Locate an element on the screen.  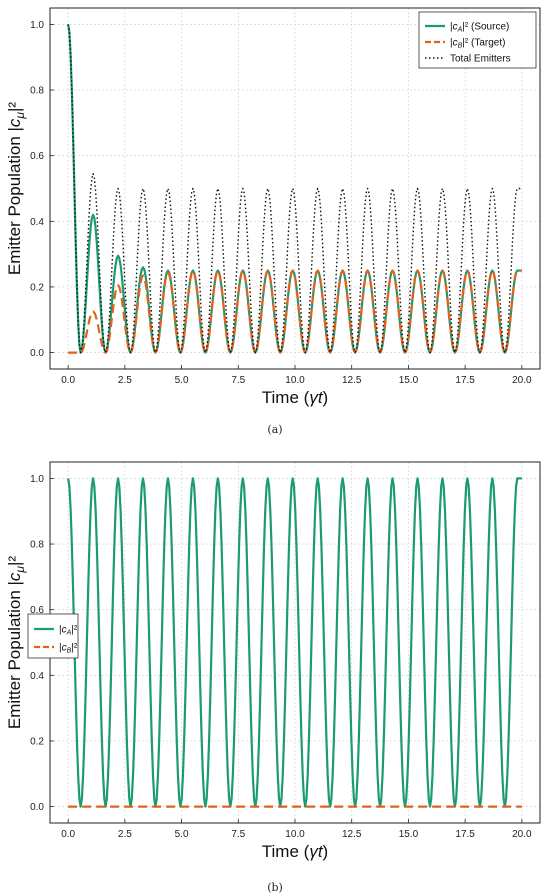
chart-0-x-tick-label: 17.5 is located at coordinates (465, 380).